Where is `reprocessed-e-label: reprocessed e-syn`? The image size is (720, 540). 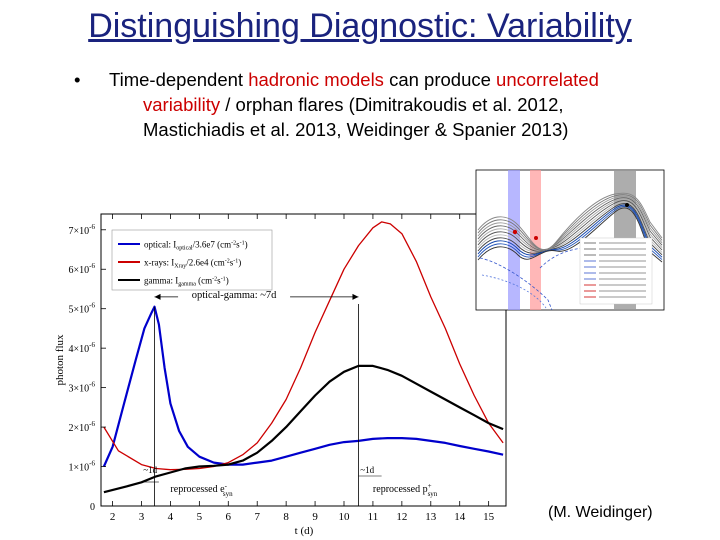 reprocessed-e-label: reprocessed e-syn is located at coordinates (201, 490).